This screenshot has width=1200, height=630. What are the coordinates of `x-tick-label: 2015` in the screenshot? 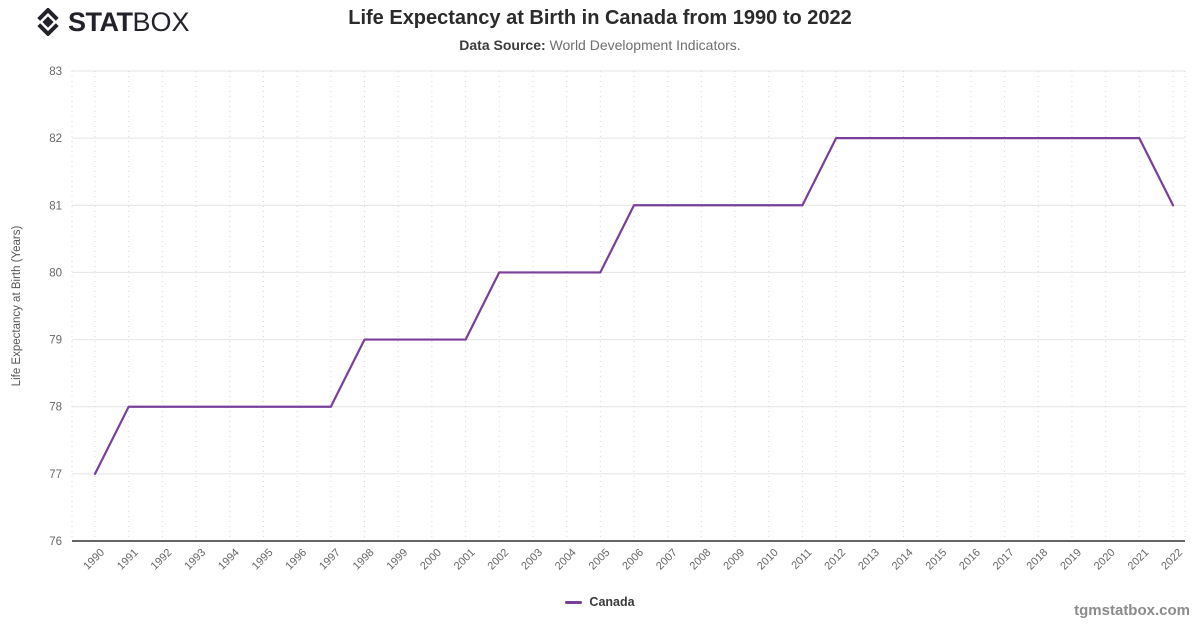 It's located at (937, 560).